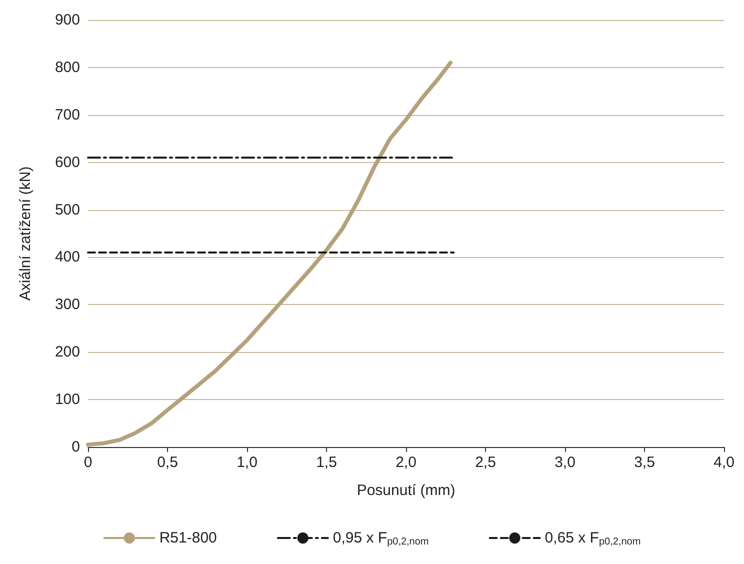 This screenshot has height=564, width=744. What do you see at coordinates (67, 209) in the screenshot?
I see `y-tick-label: 500` at bounding box center [67, 209].